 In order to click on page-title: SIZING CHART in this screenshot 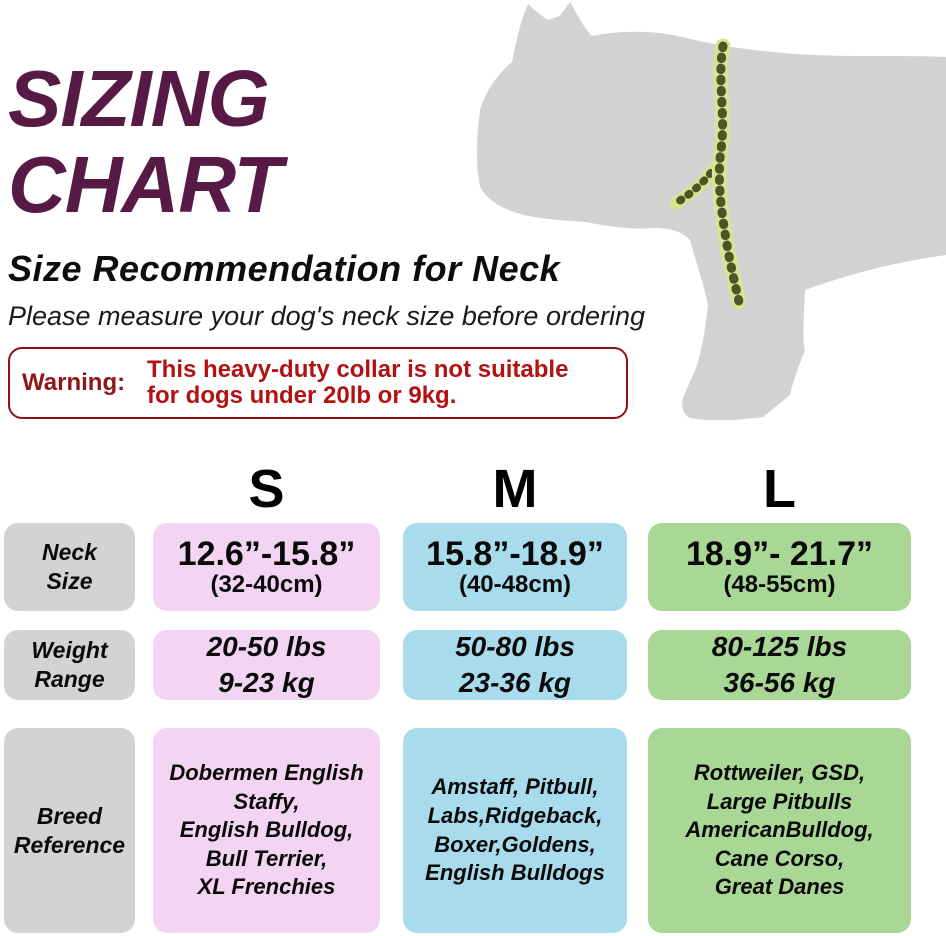, I will do `click(145, 141)`.